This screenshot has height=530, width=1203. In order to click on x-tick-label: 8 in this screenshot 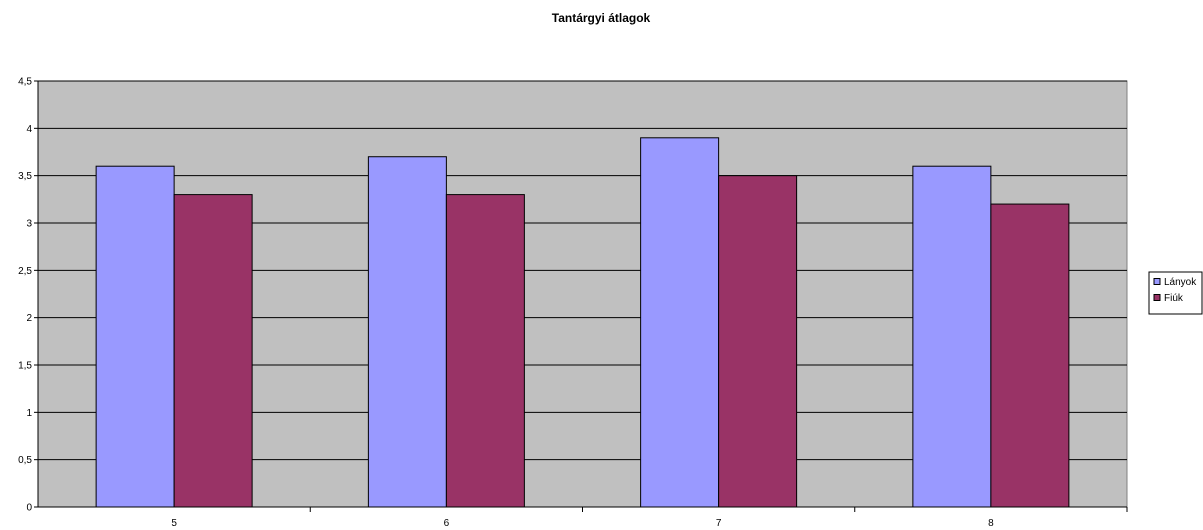, I will do `click(991, 523)`.